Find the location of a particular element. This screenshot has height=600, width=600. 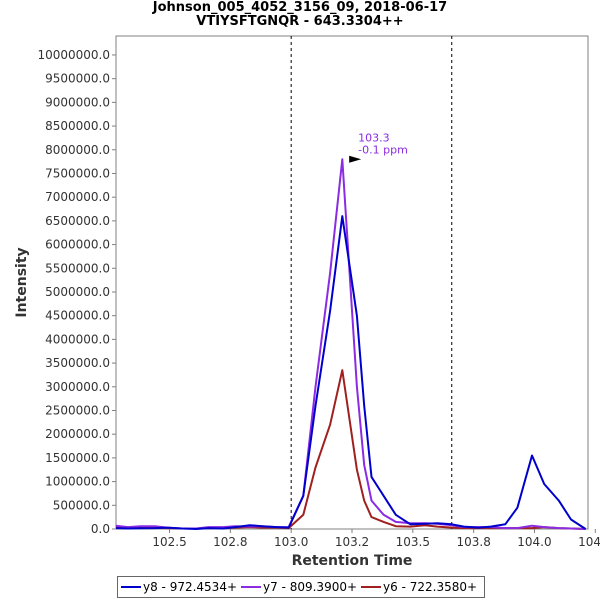

y-tick-label: 10000000.0 is located at coordinates (73, 55).